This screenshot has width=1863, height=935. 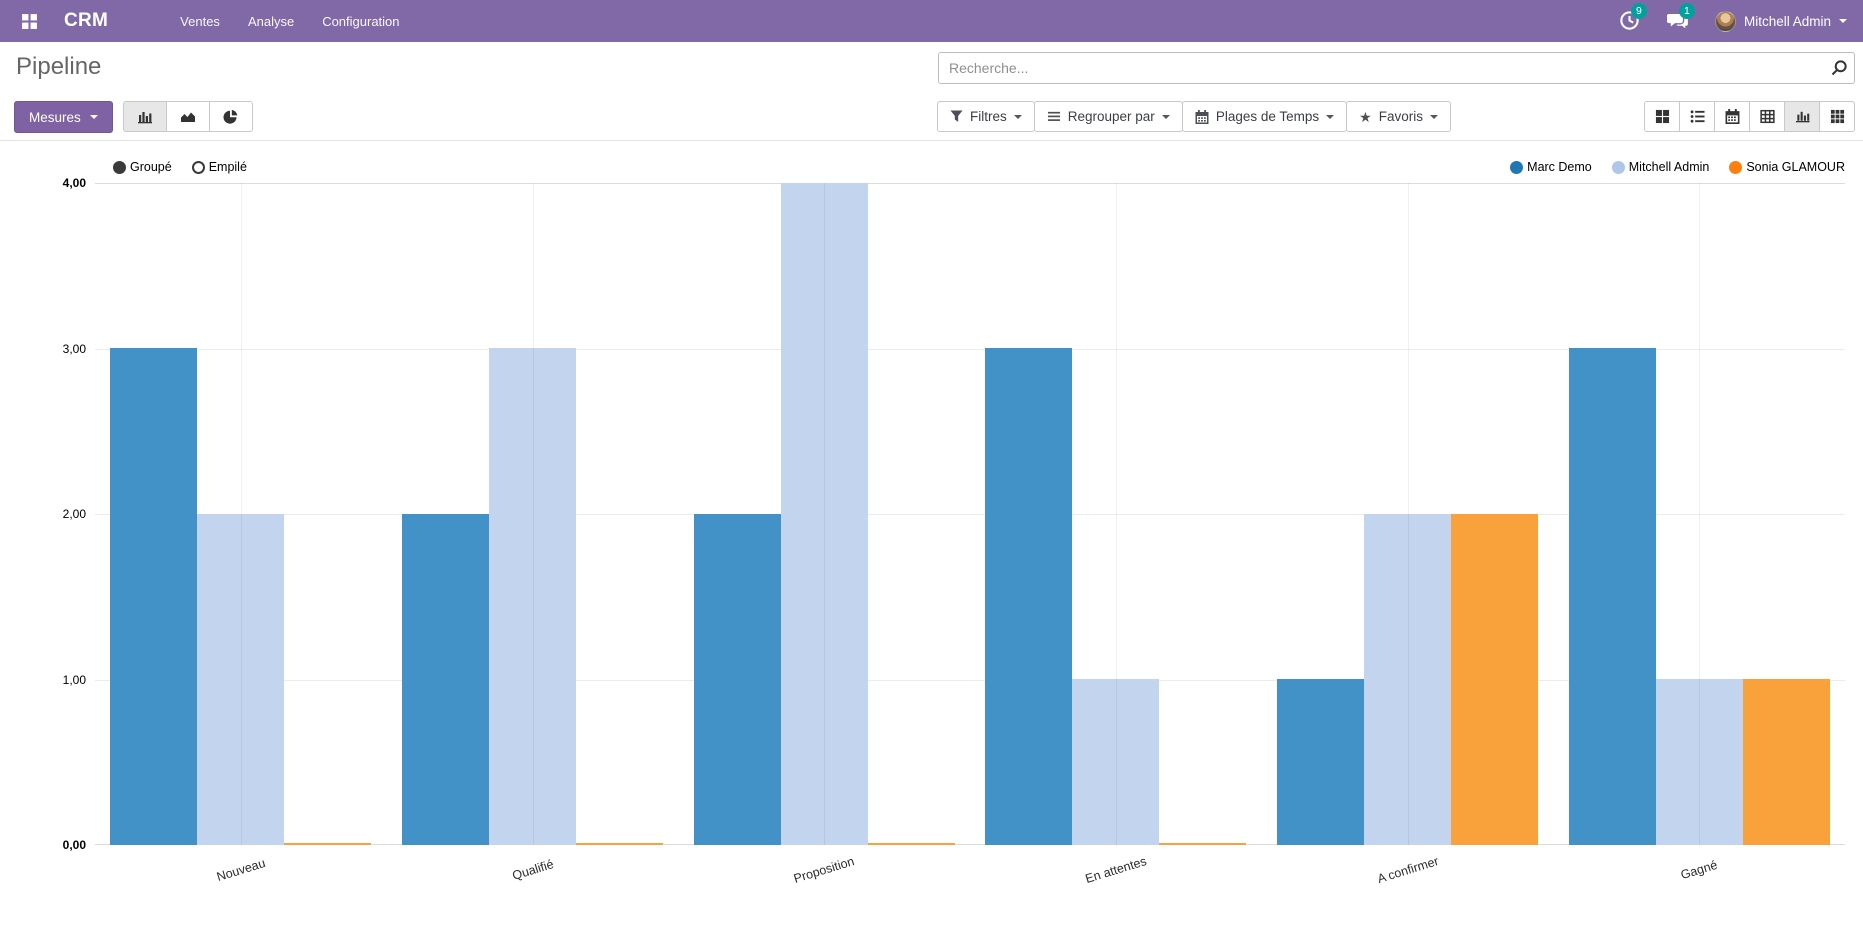 I want to click on filters-label: Filtres, so click(x=988, y=116).